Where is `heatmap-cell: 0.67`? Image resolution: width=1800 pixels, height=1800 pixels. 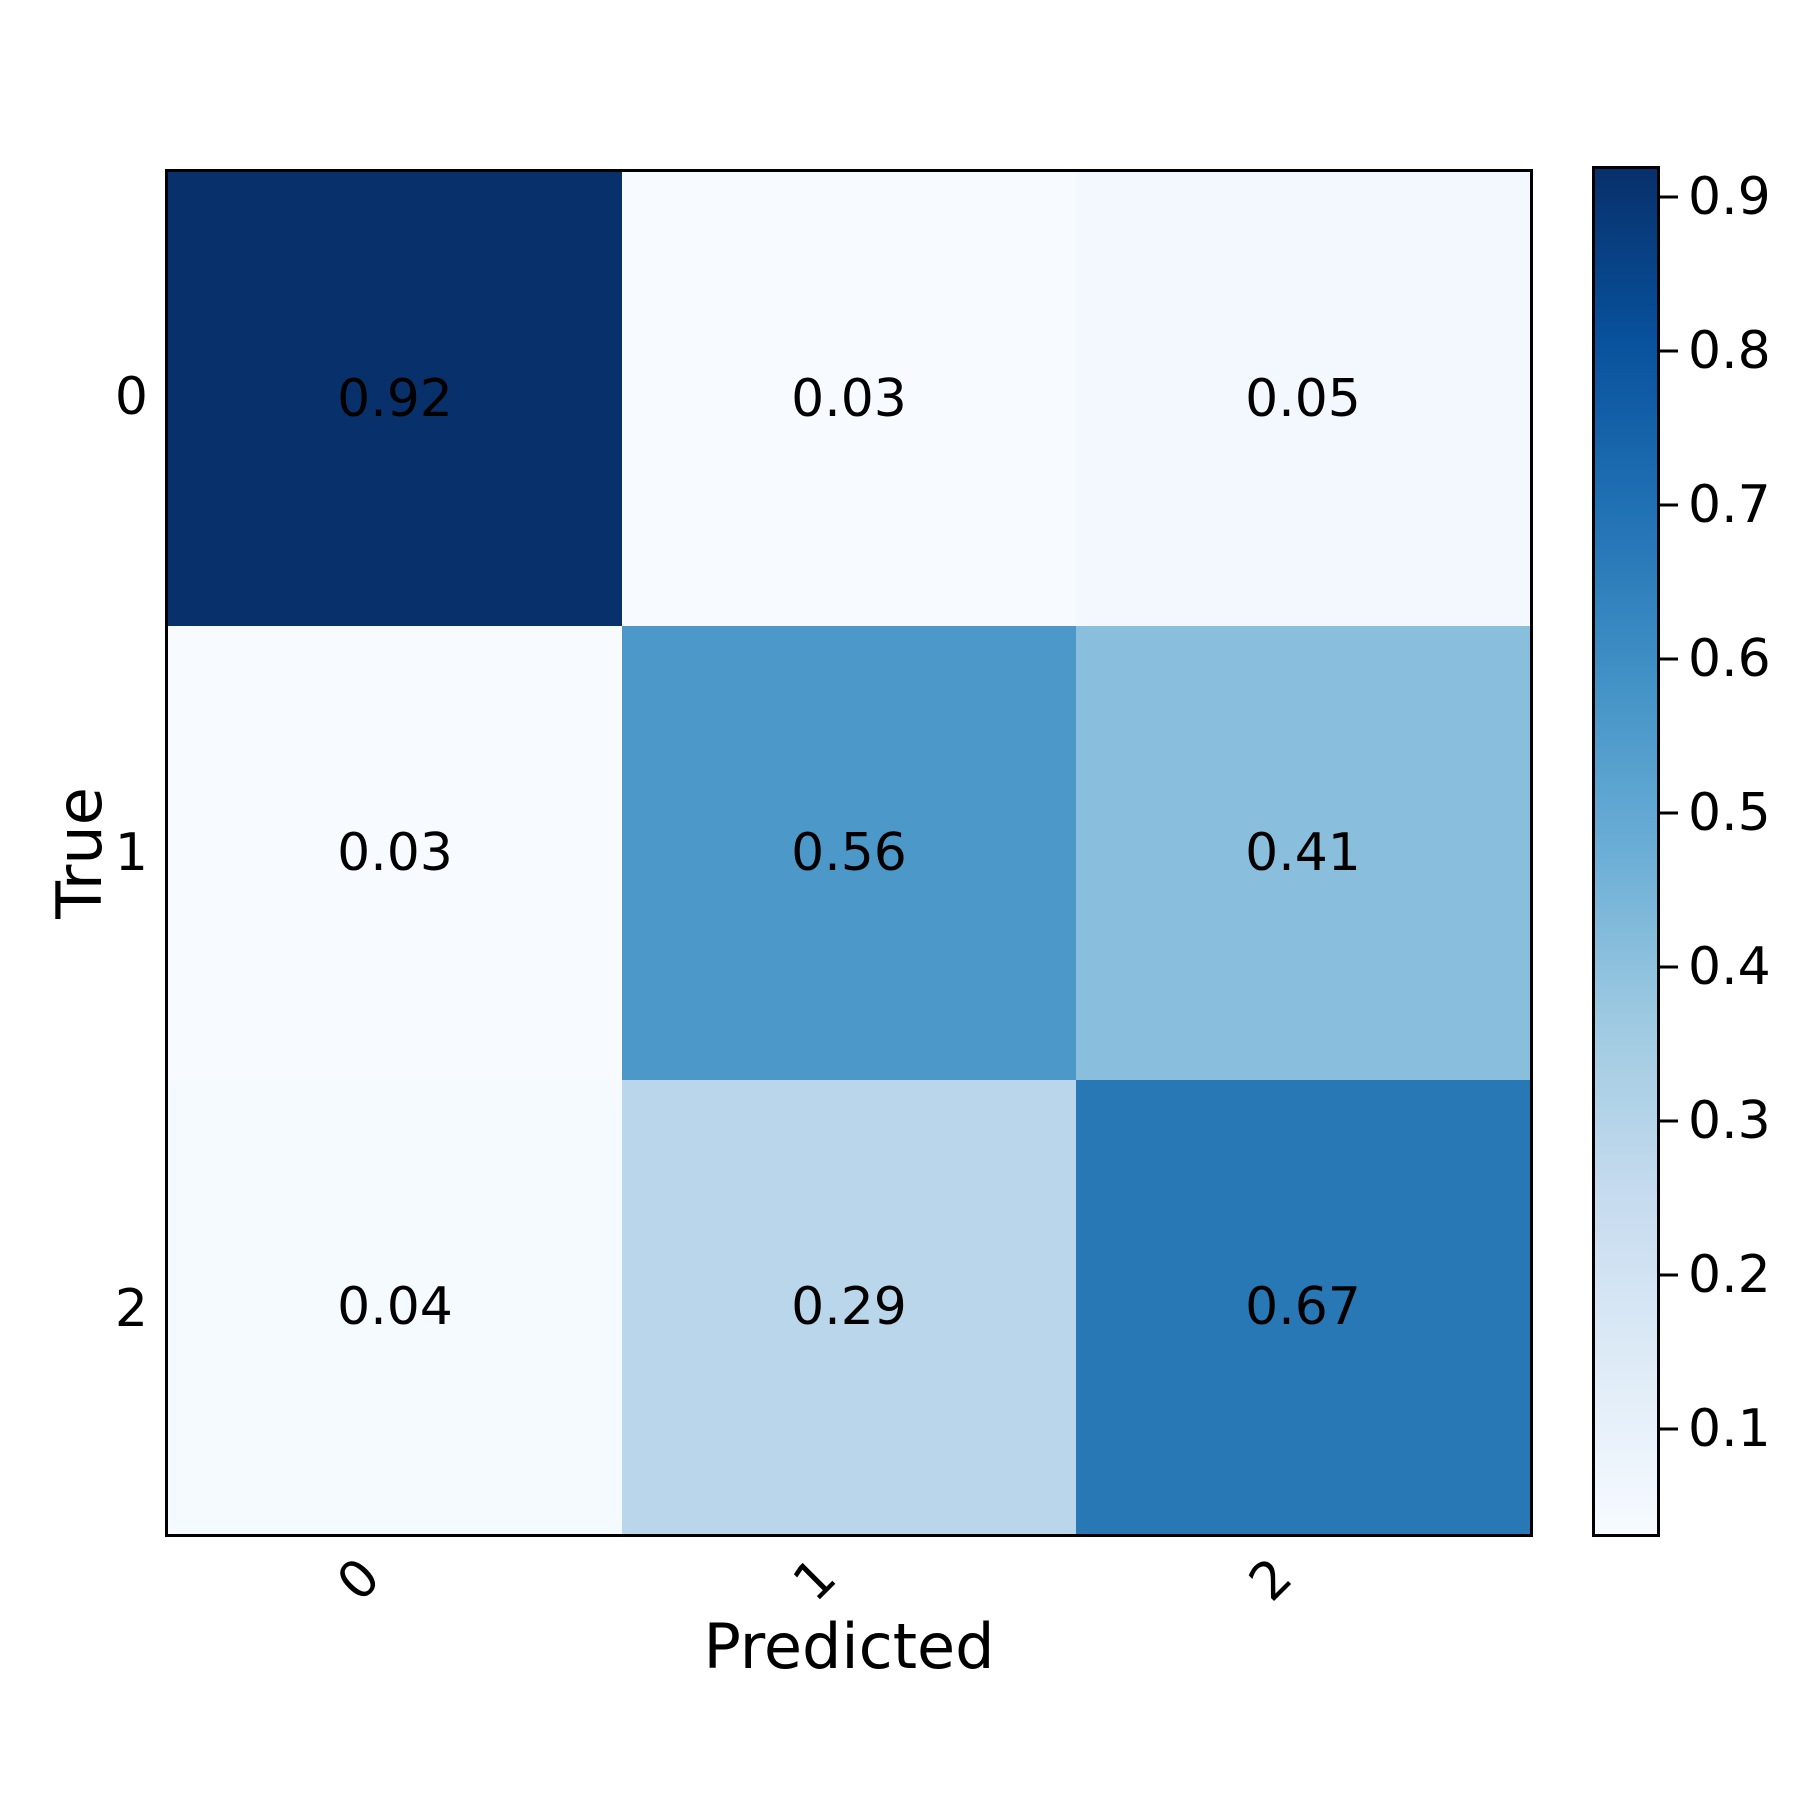
heatmap-cell: 0.67 is located at coordinates (1303, 1307).